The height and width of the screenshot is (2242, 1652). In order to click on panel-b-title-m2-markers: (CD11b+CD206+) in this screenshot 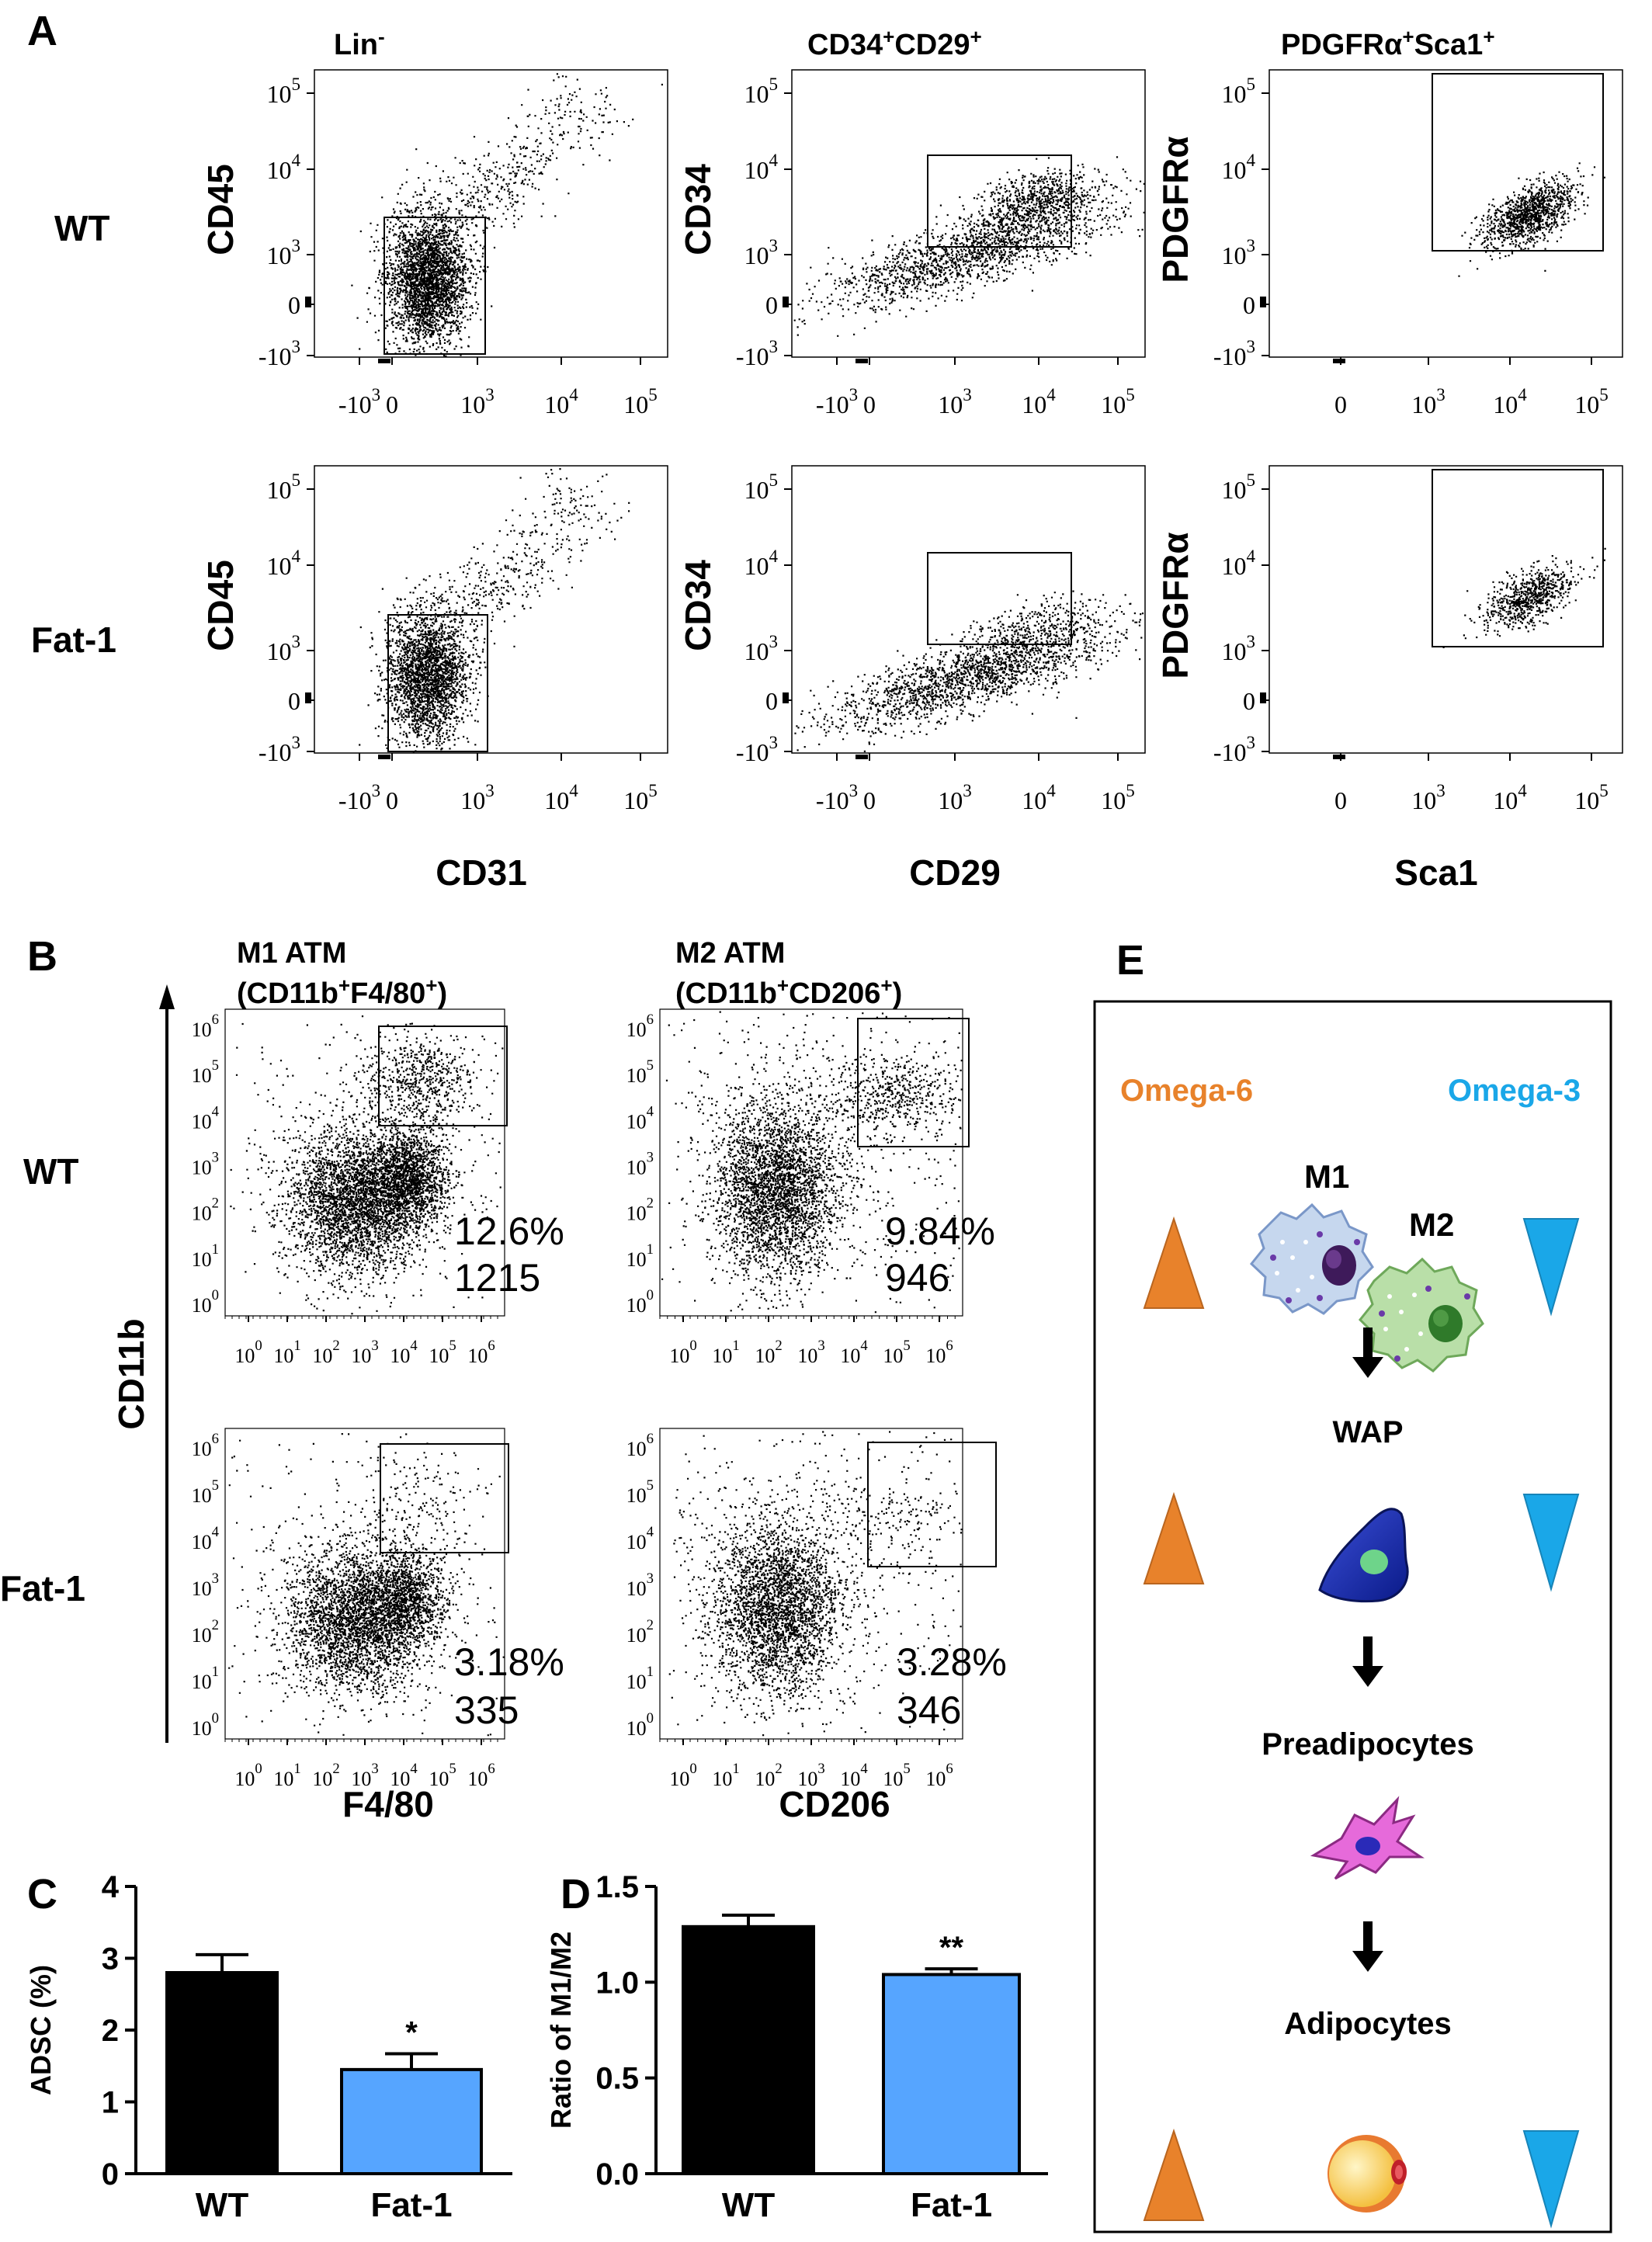, I will do `click(788, 992)`.